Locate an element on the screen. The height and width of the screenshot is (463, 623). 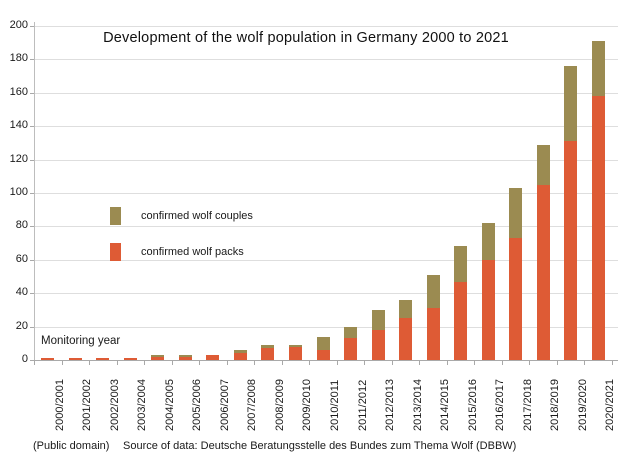
x-tick-label: 2001/2002 is located at coordinates (87, 405).